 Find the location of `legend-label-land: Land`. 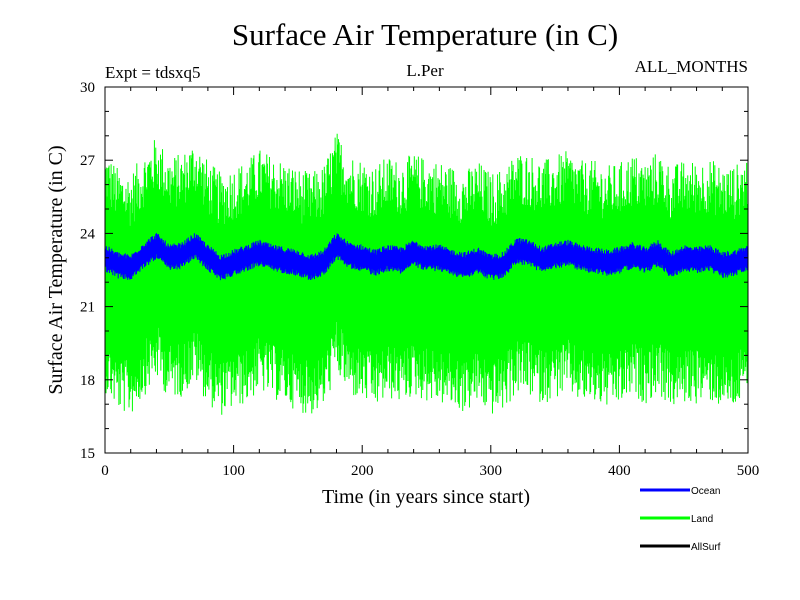

legend-label-land: Land is located at coordinates (702, 519).